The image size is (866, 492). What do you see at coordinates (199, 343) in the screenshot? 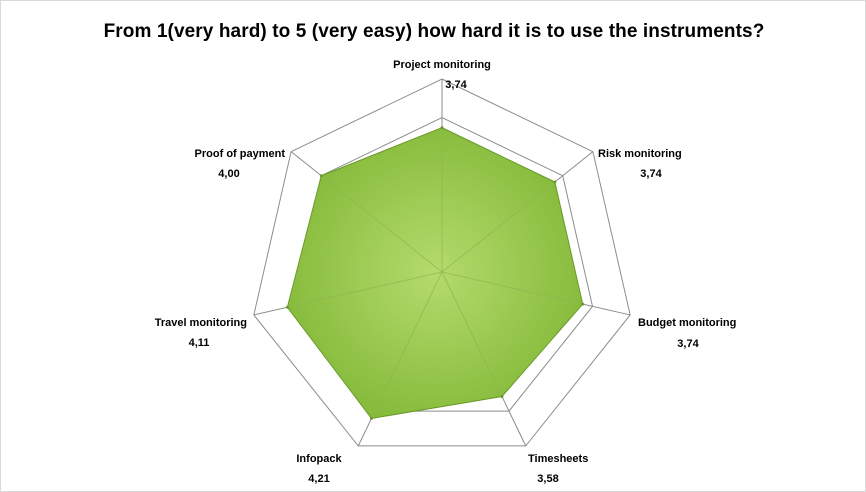
I see `value-label-5: 4,11` at bounding box center [199, 343].